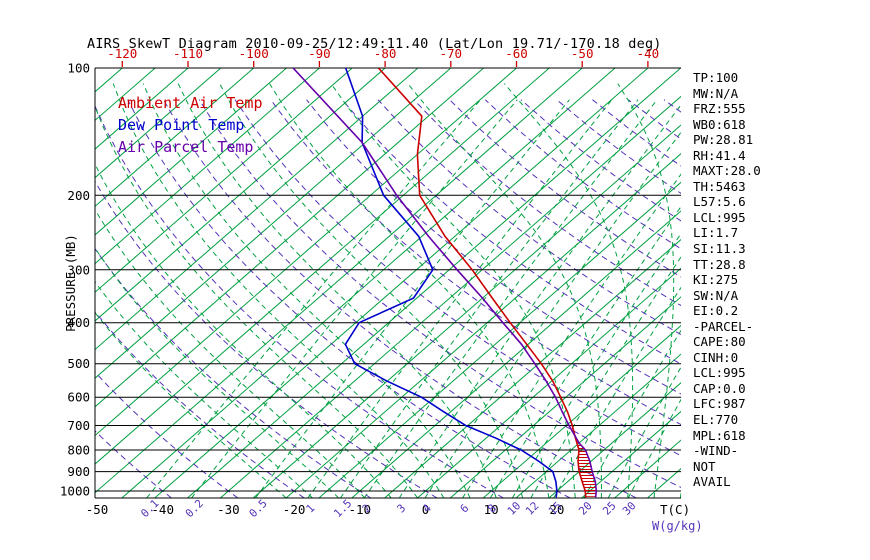 This screenshot has width=870, height=560. What do you see at coordinates (716, 233) in the screenshot?
I see `stat-line: LI:1.7` at bounding box center [716, 233].